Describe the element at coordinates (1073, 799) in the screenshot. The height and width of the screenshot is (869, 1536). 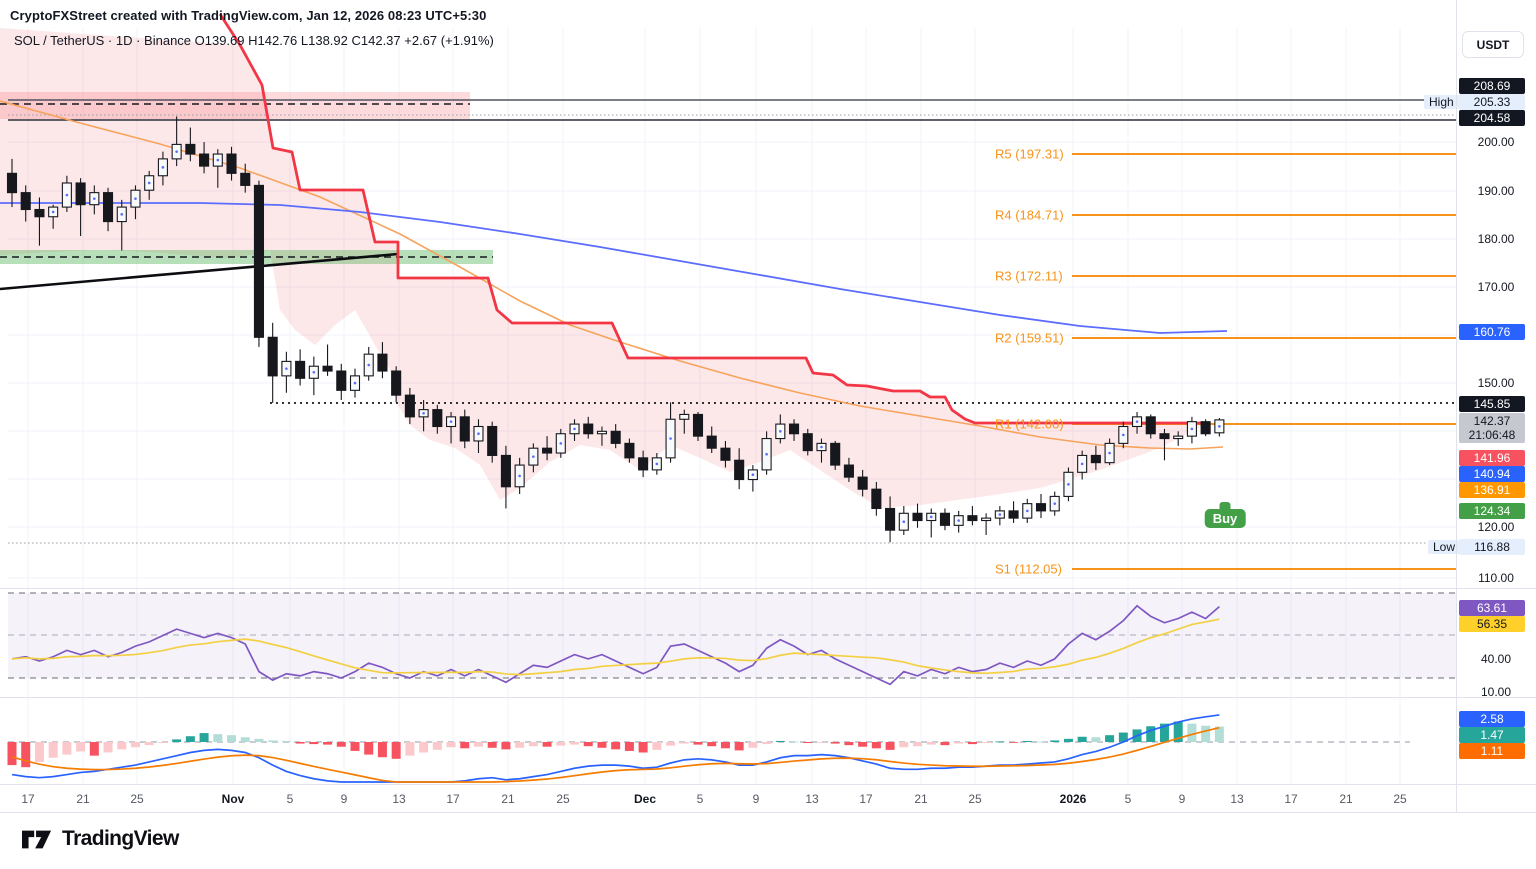
I see `date-axis-label: 2026` at that location.